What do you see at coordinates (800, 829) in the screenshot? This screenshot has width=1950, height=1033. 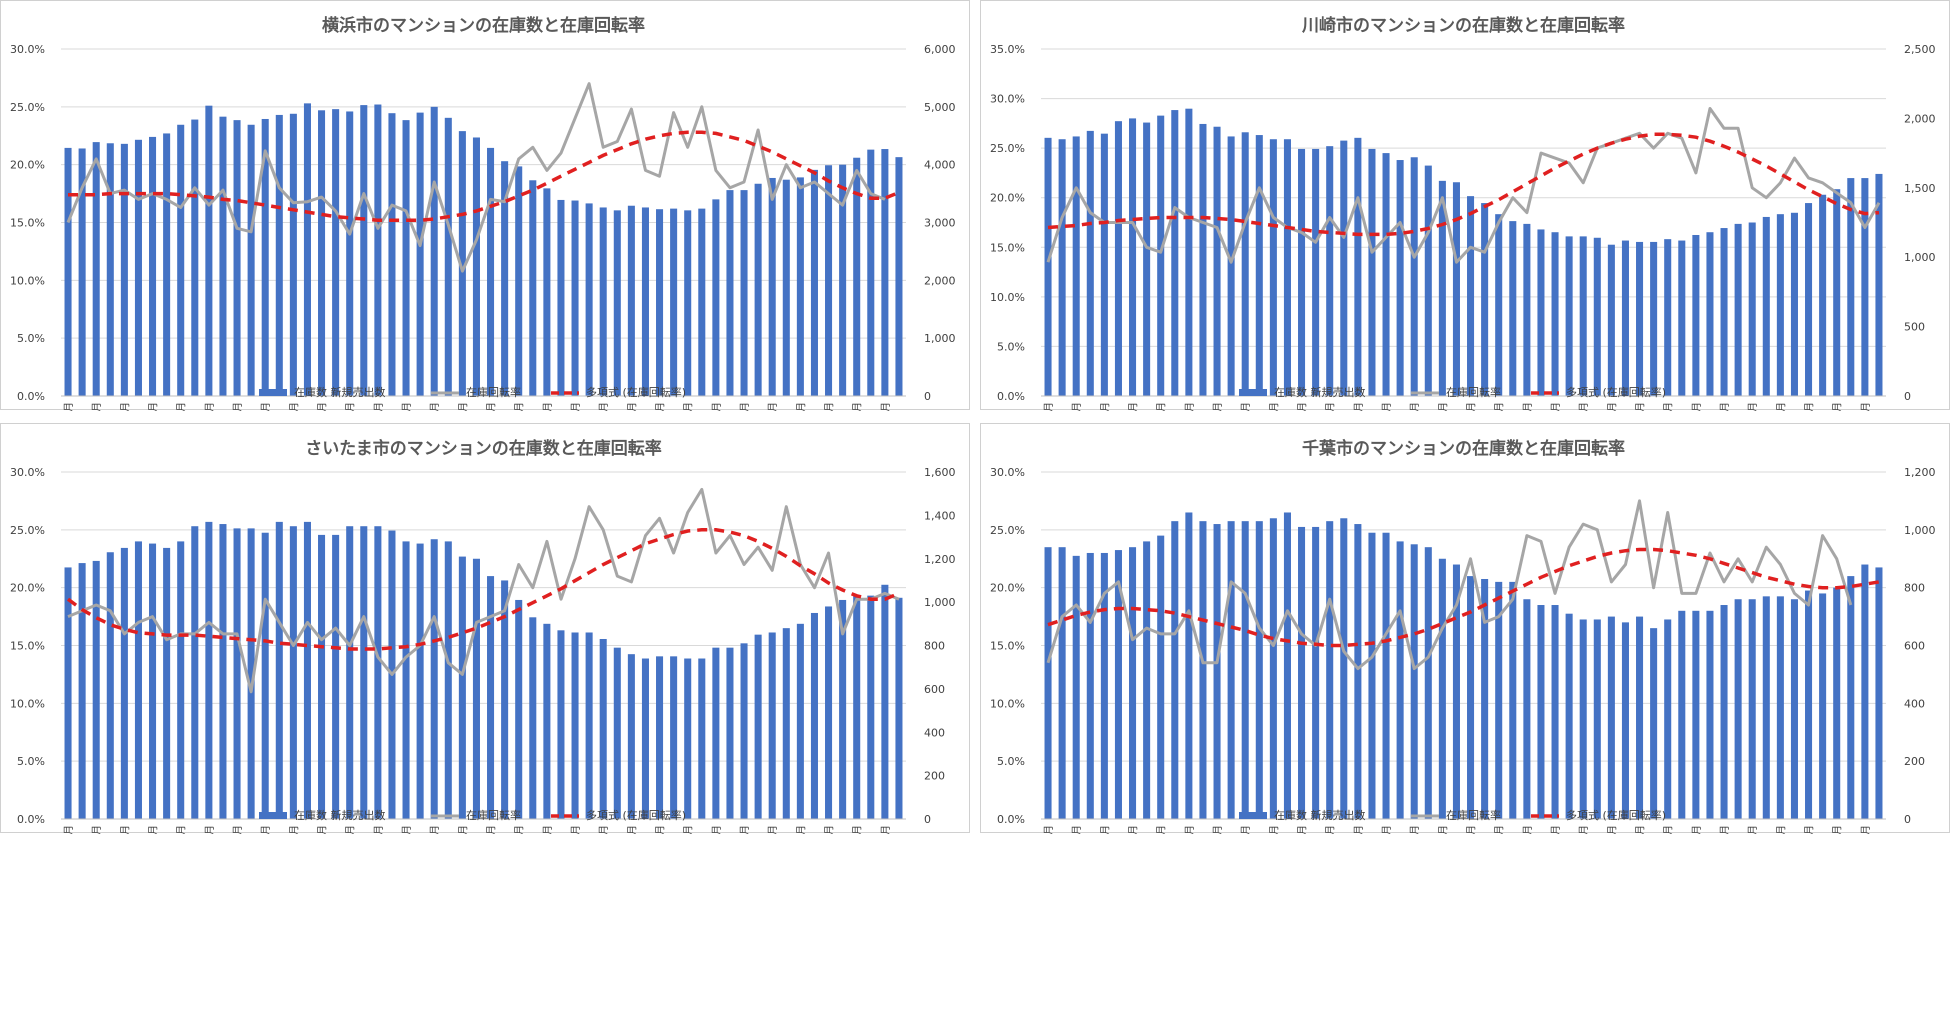 I see `x-axis-tick: 2022年8月` at bounding box center [800, 829].